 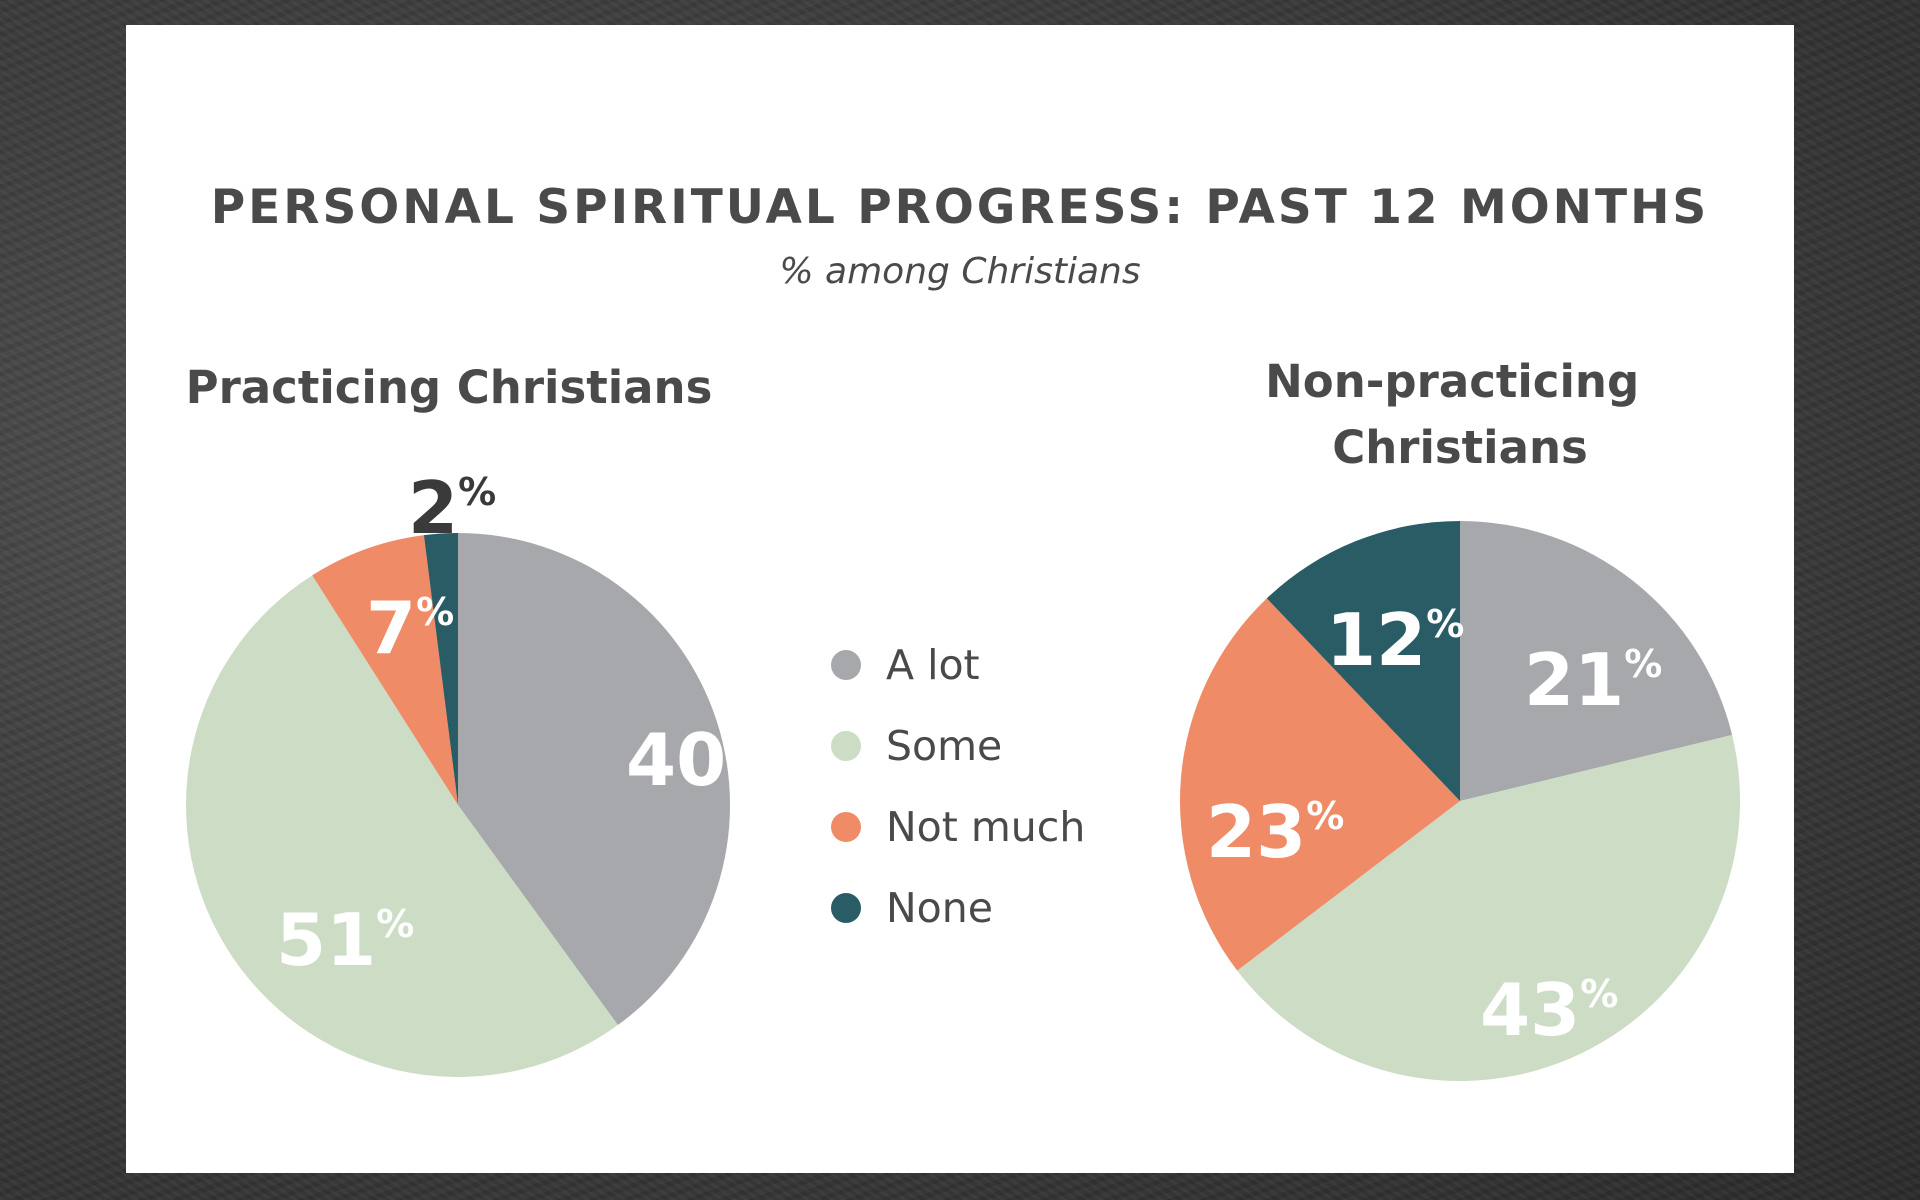 I want to click on legend-label-a-lot: A lot, so click(x=933, y=665).